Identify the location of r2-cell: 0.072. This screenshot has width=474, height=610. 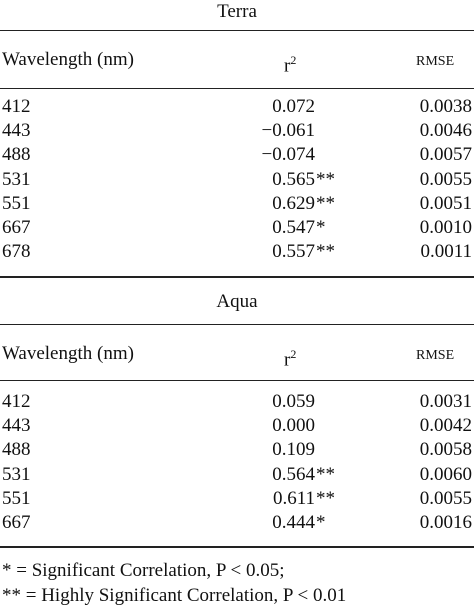
(293, 106).